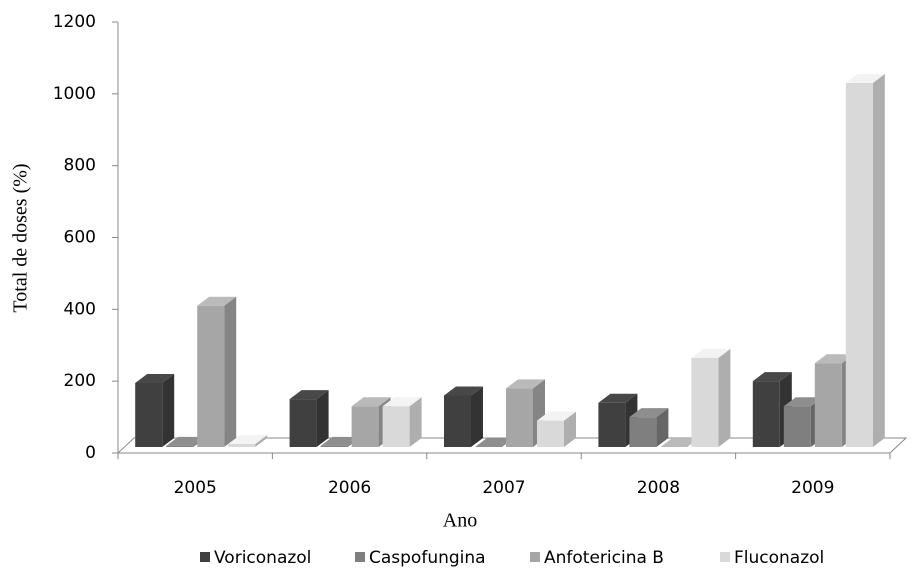 This screenshot has height=571, width=917. What do you see at coordinates (658, 488) in the screenshot?
I see `x-tick-label: 2008` at bounding box center [658, 488].